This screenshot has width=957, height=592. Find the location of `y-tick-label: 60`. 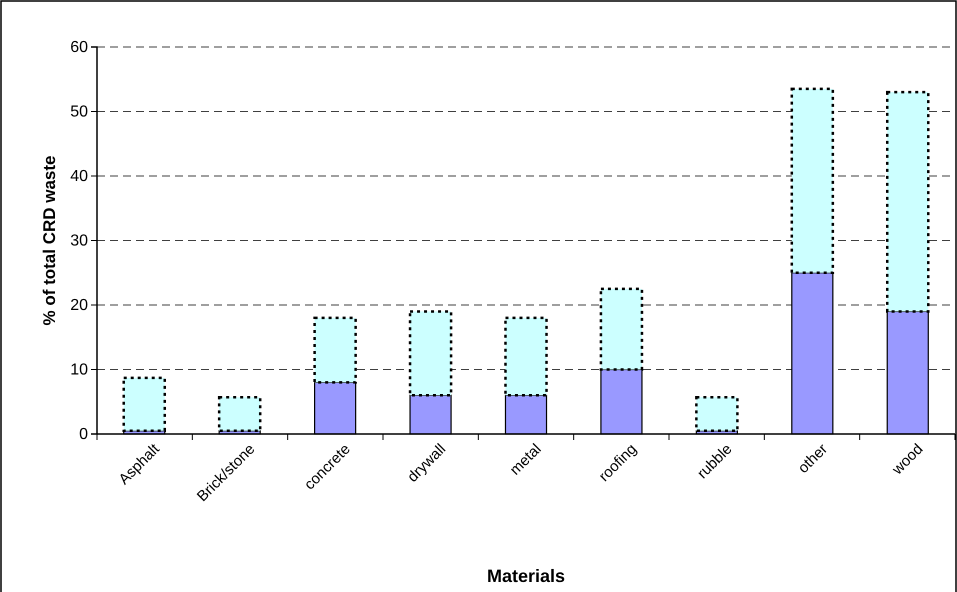

y-tick-label: 60 is located at coordinates (79, 47).